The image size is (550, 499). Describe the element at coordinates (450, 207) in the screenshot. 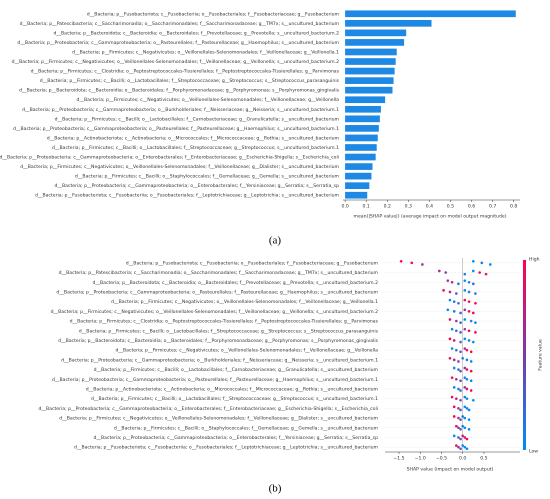

I see `x-tick-label: 0.5` at that location.